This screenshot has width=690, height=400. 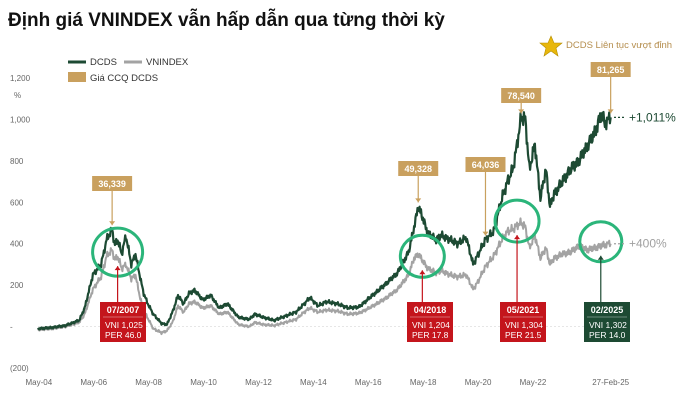 What do you see at coordinates (431, 325) in the screenshot?
I see `valuation-vni: VNI 1,204` at bounding box center [431, 325].